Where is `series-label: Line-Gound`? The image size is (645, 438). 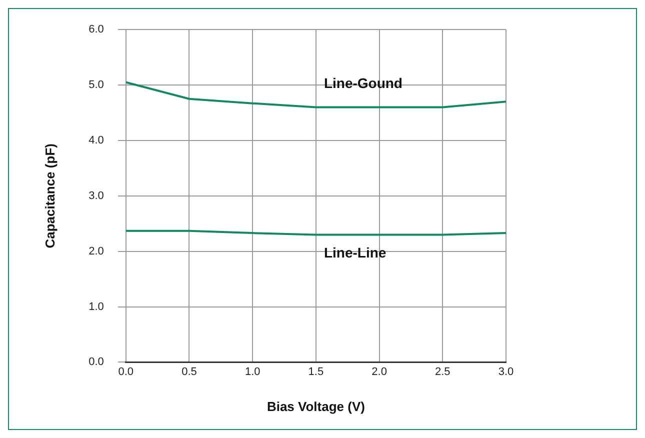
series-label: Line-Gound is located at coordinates (363, 83).